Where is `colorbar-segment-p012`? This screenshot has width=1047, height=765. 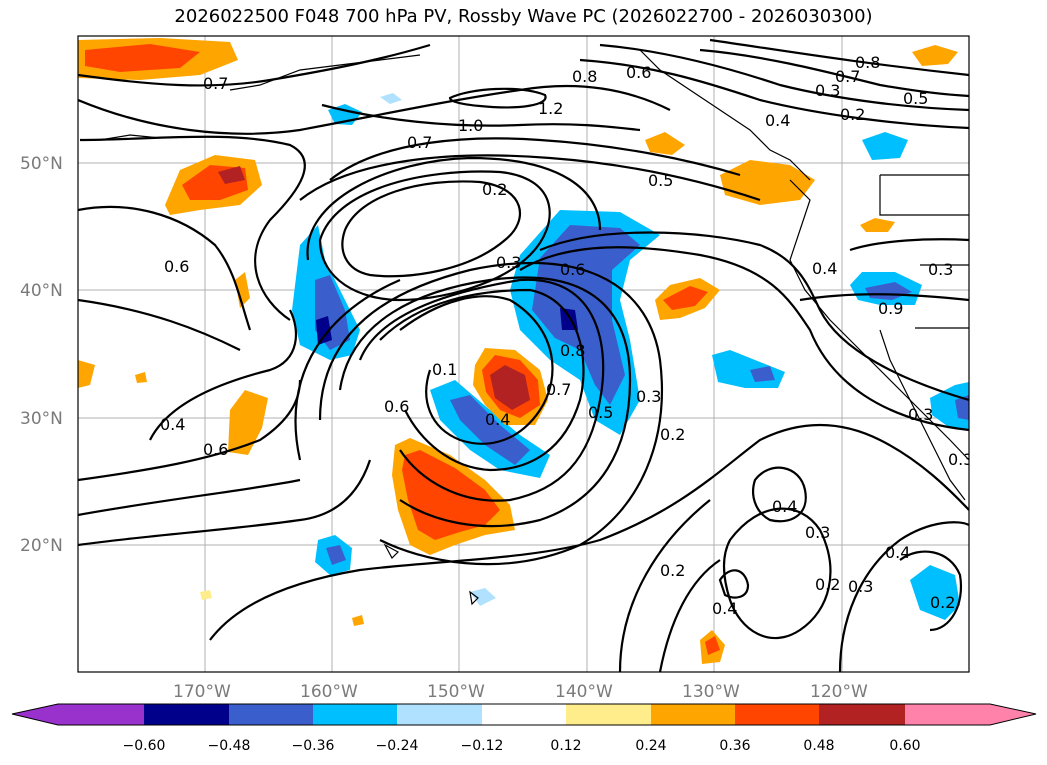
colorbar-segment-p012 is located at coordinates (608, 714).